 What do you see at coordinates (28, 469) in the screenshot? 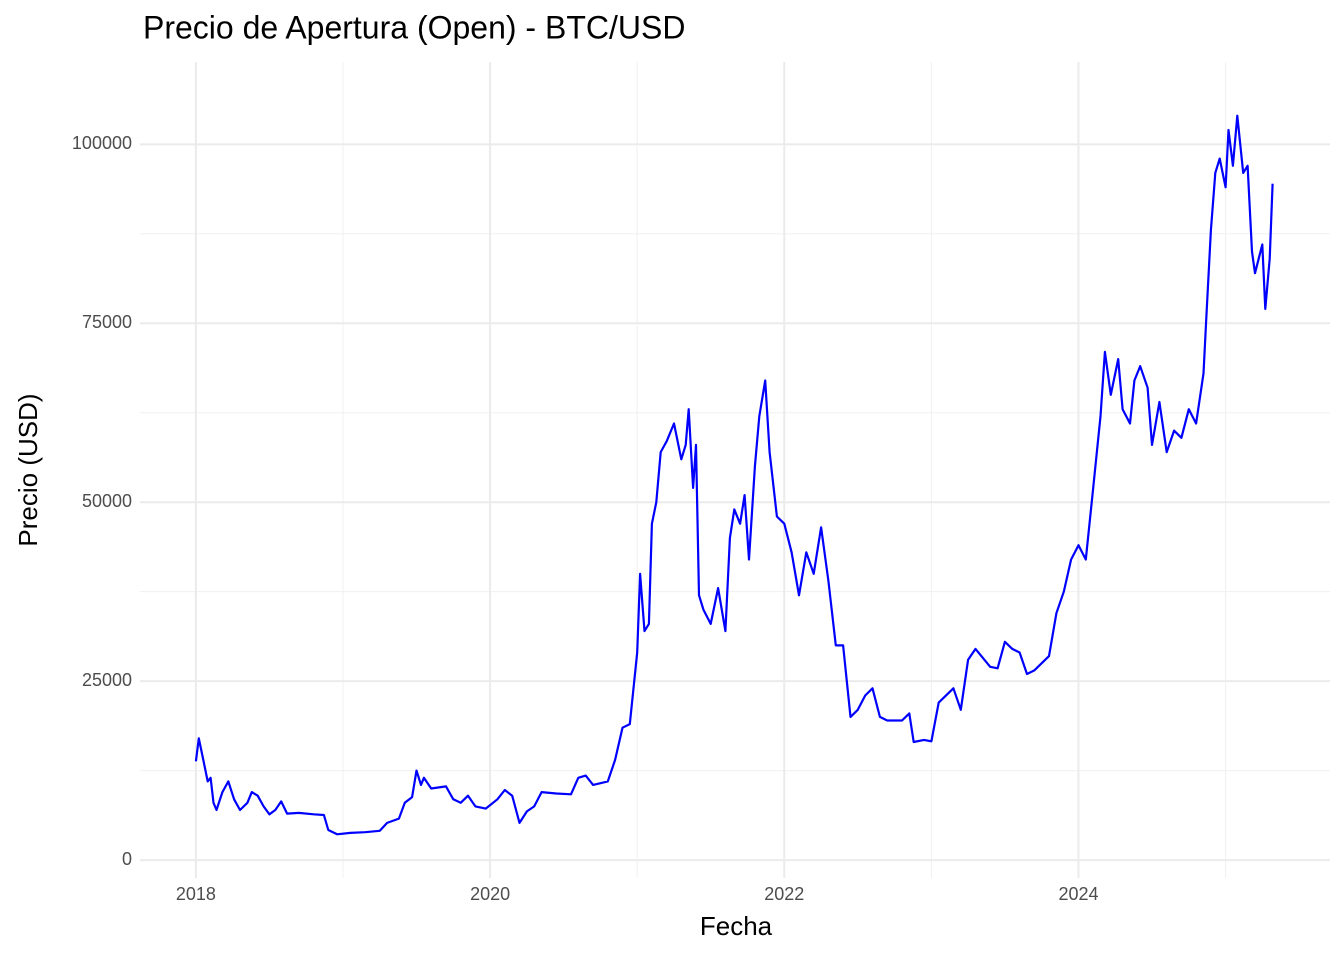
I see `y-axis-label: Precio (USD)` at bounding box center [28, 469].